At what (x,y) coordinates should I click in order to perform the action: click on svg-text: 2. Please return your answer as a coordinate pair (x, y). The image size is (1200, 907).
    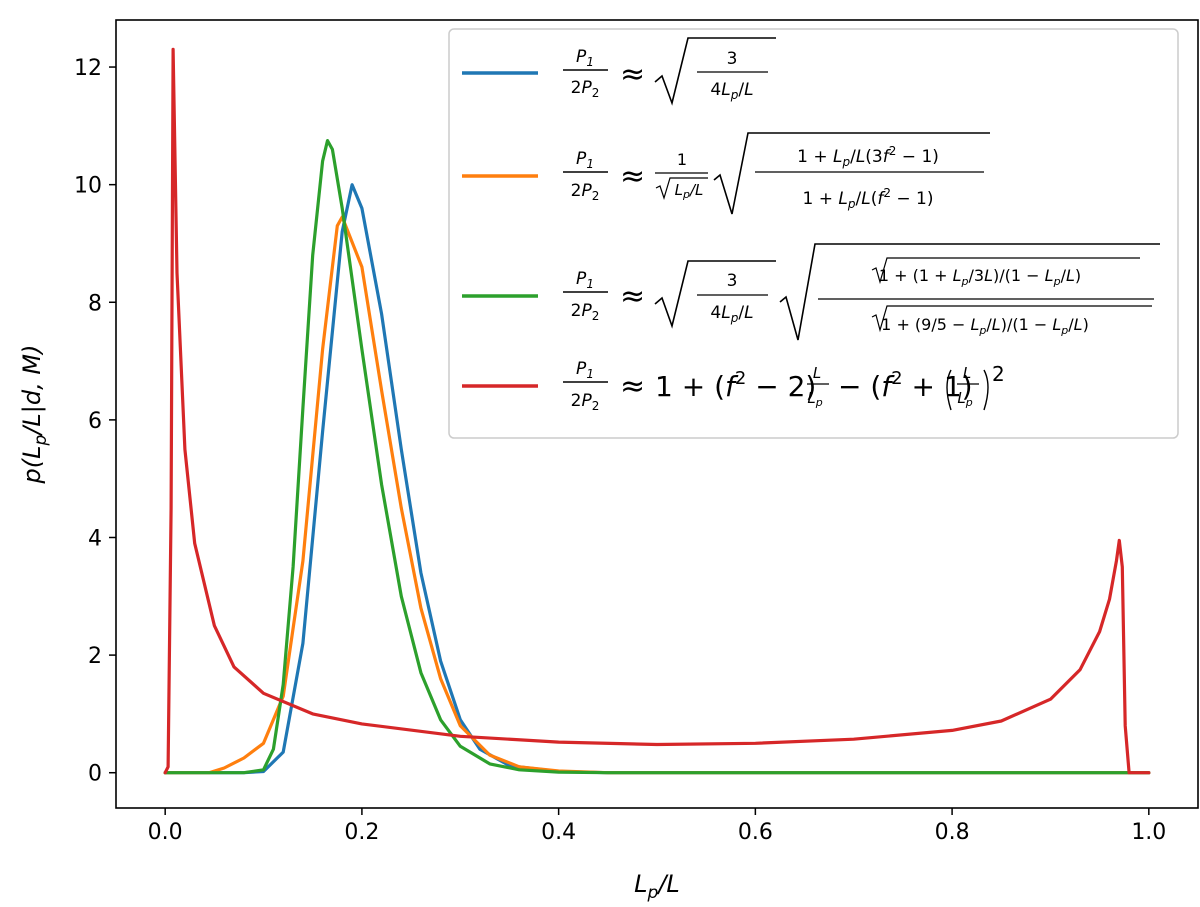
    Looking at the image, I should click on (998, 374).